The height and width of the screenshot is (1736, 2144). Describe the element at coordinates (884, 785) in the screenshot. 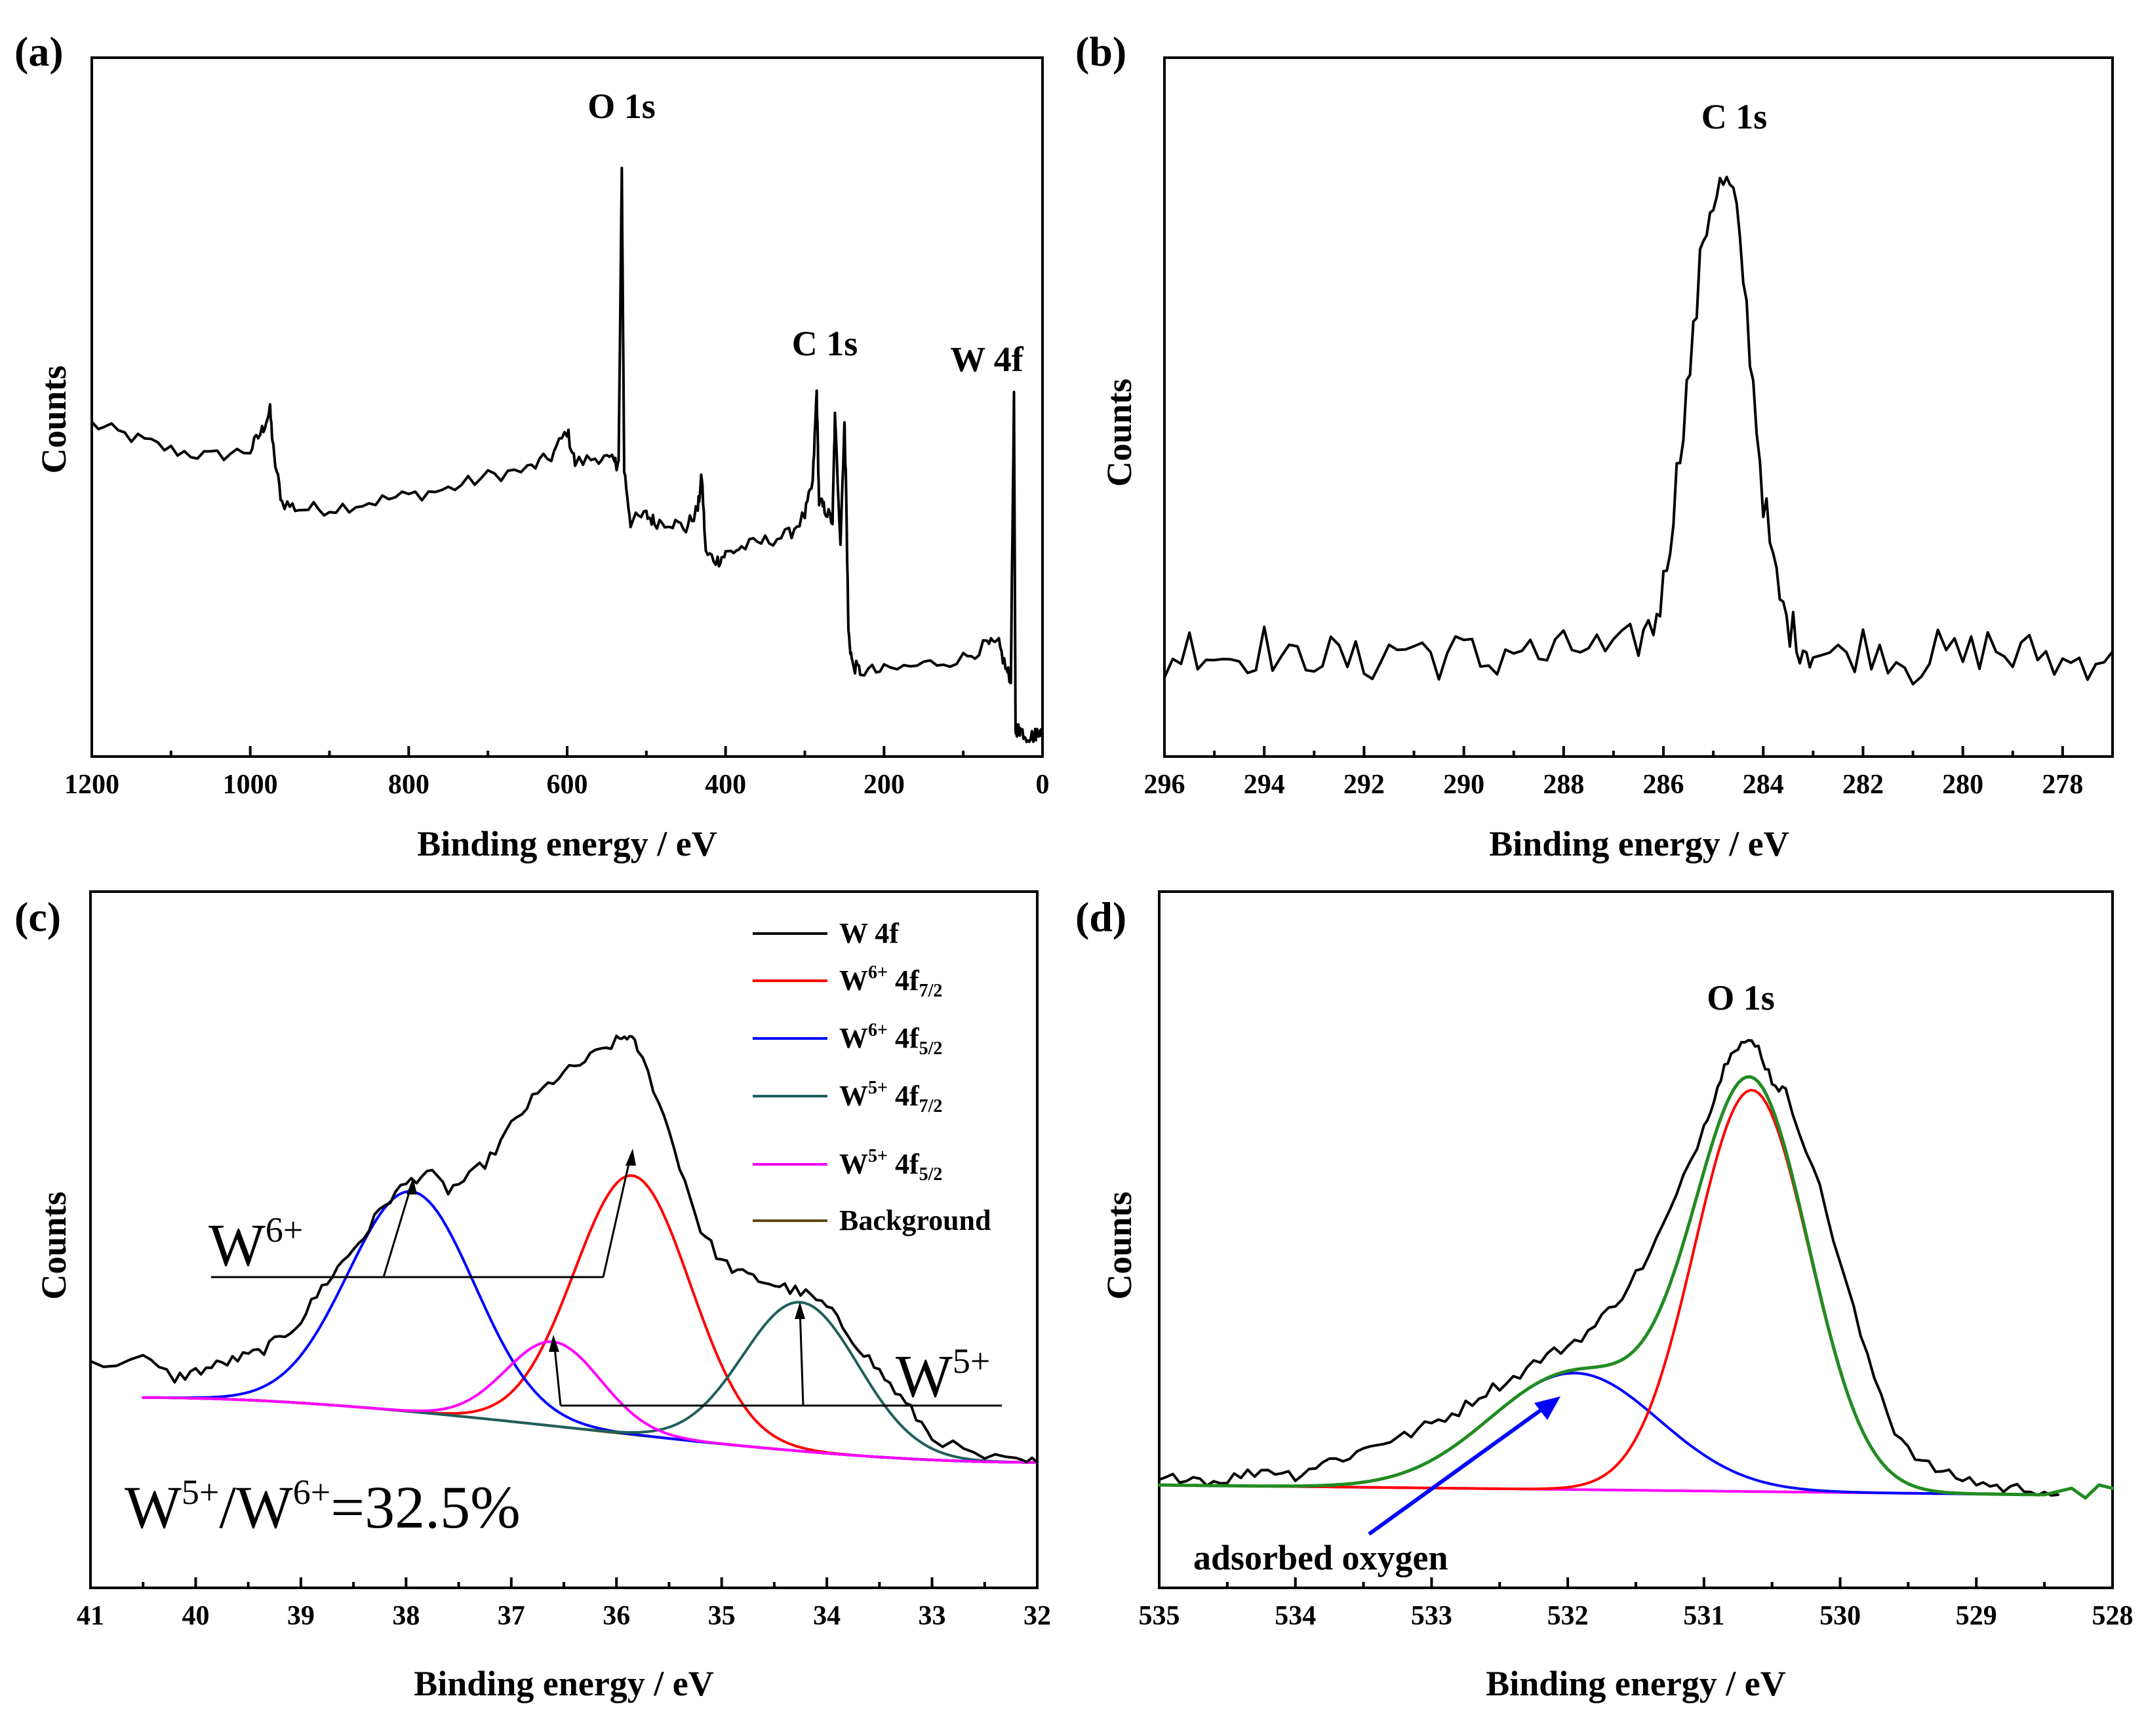

I see `x-tick-label: 200` at that location.